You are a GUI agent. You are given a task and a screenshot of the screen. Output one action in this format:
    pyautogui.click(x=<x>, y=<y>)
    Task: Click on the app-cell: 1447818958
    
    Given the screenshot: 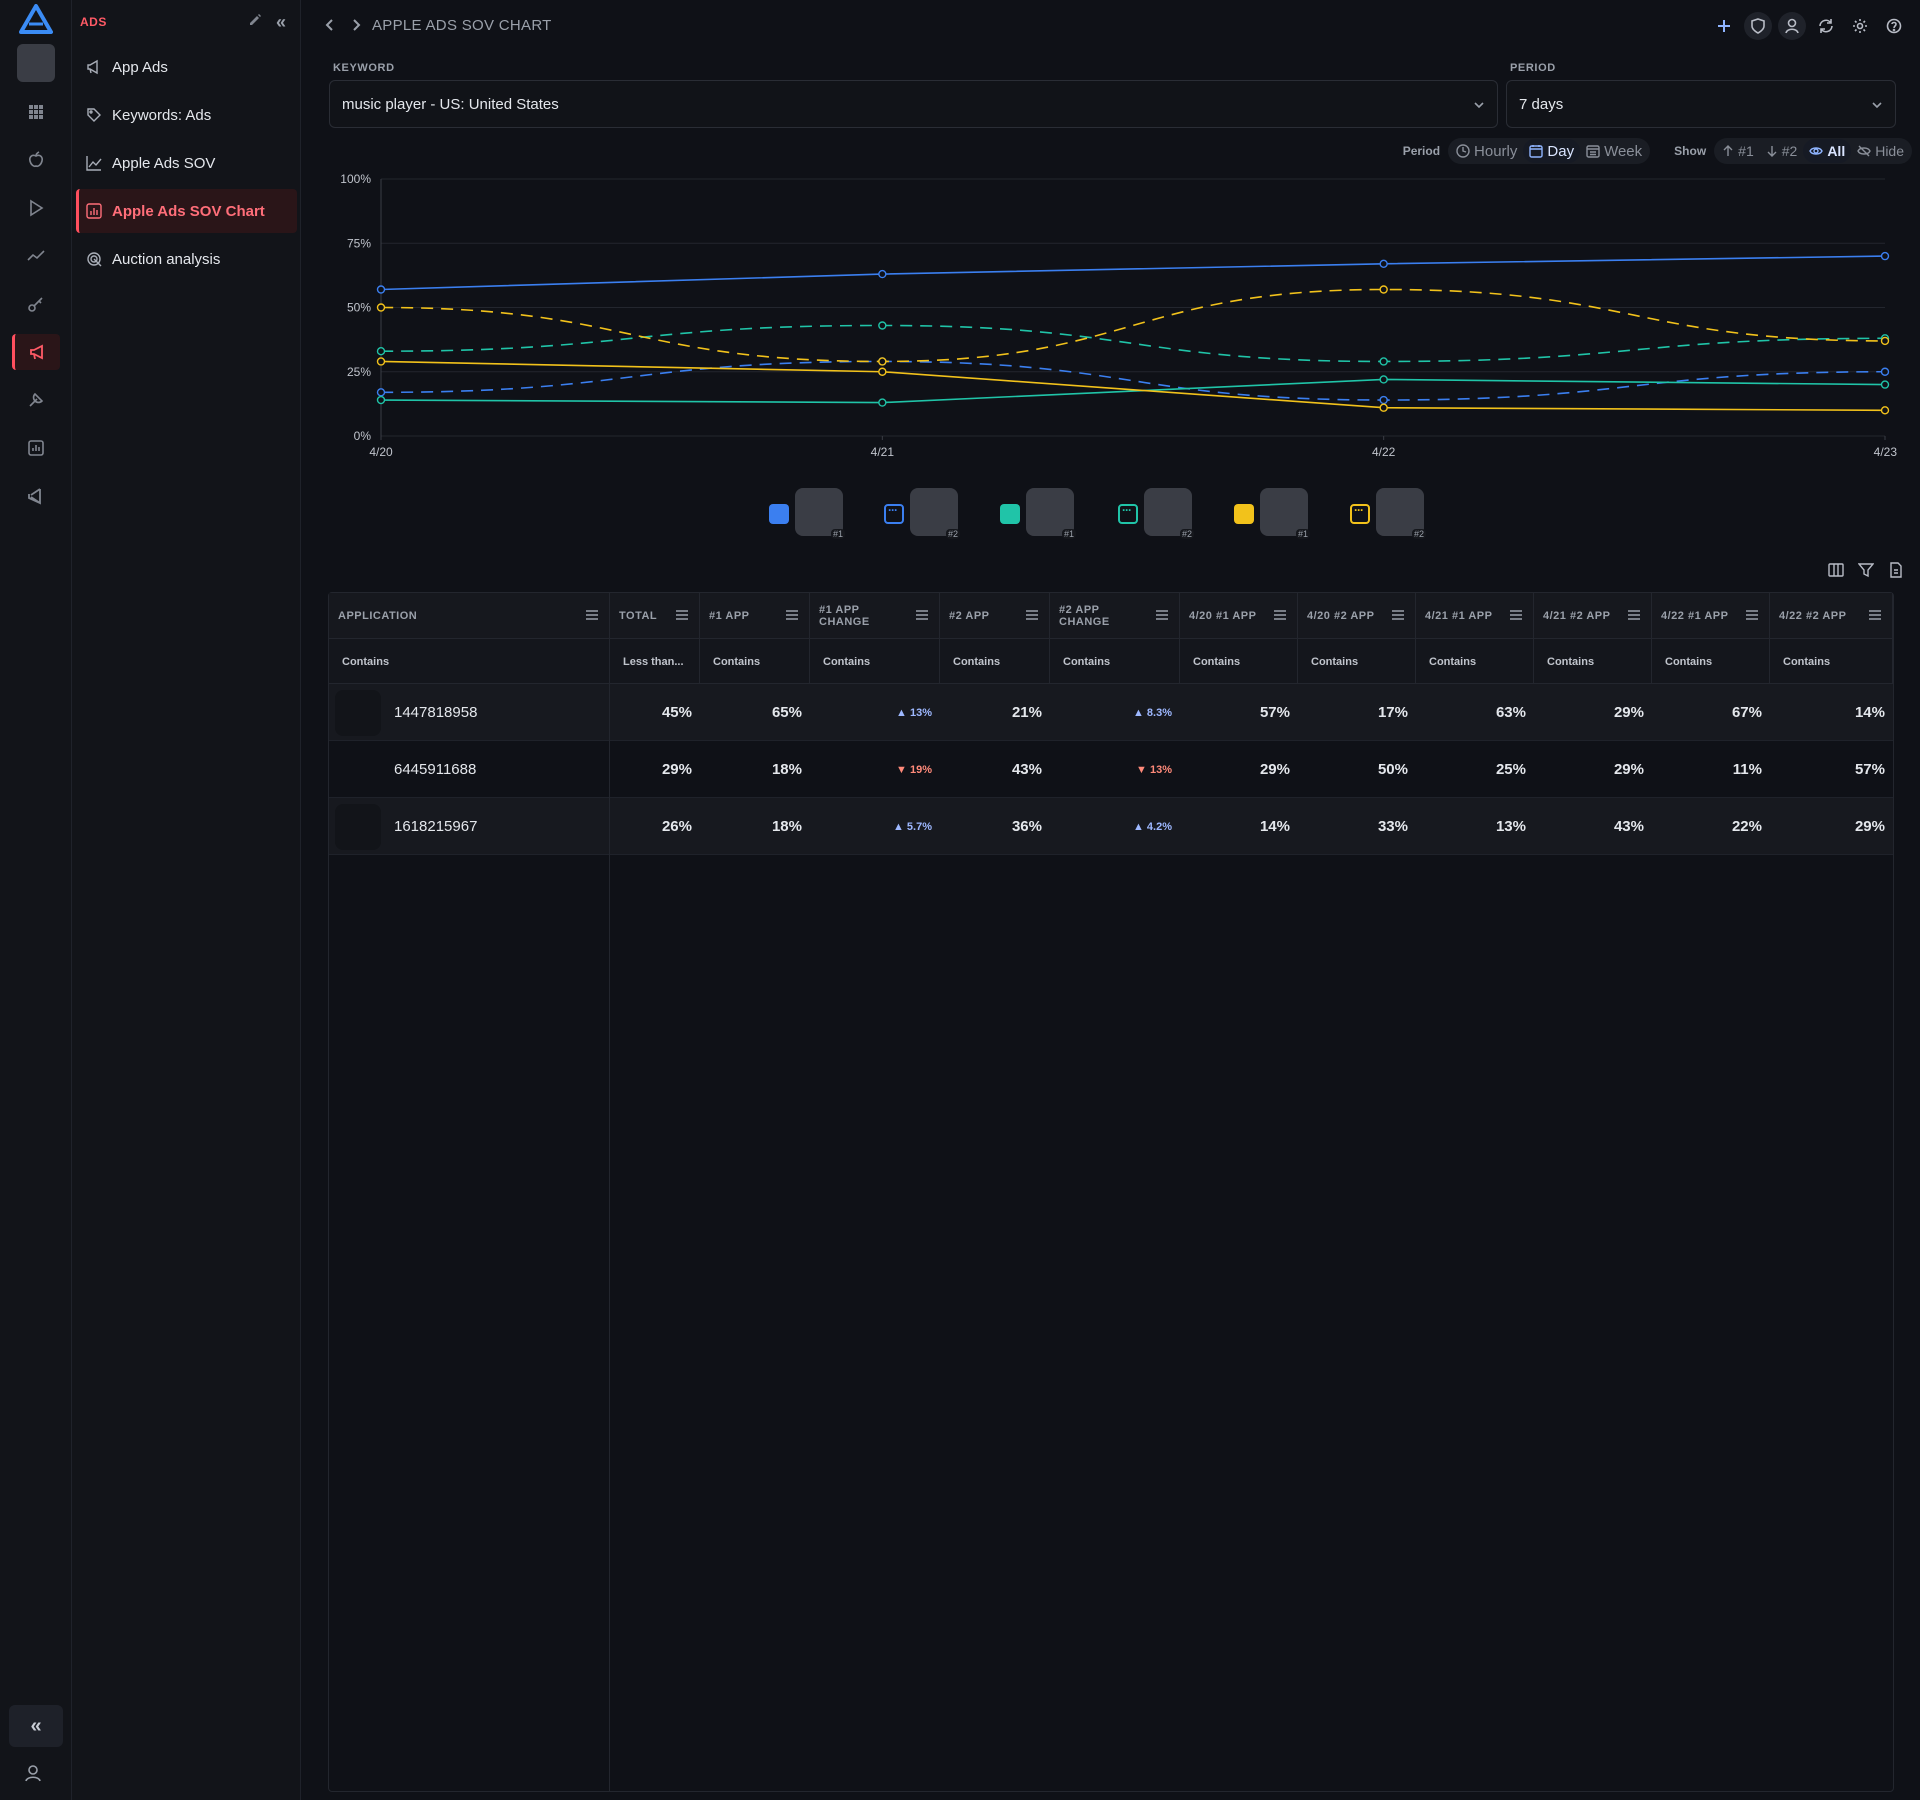 What is the action you would take?
    pyautogui.click(x=469, y=712)
    